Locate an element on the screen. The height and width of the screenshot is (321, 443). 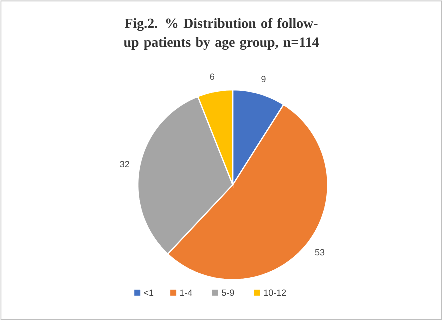
legend-label: 10-12 is located at coordinates (275, 293).